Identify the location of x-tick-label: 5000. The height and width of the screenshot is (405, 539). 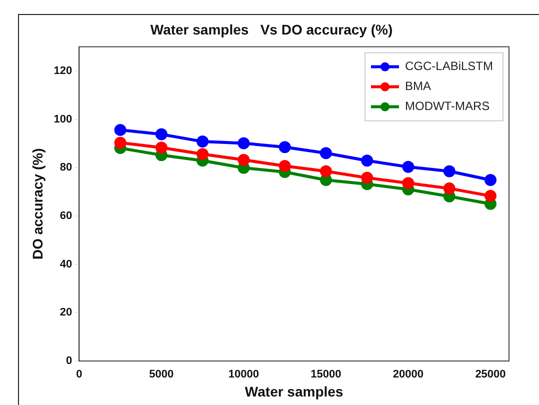
(161, 374).